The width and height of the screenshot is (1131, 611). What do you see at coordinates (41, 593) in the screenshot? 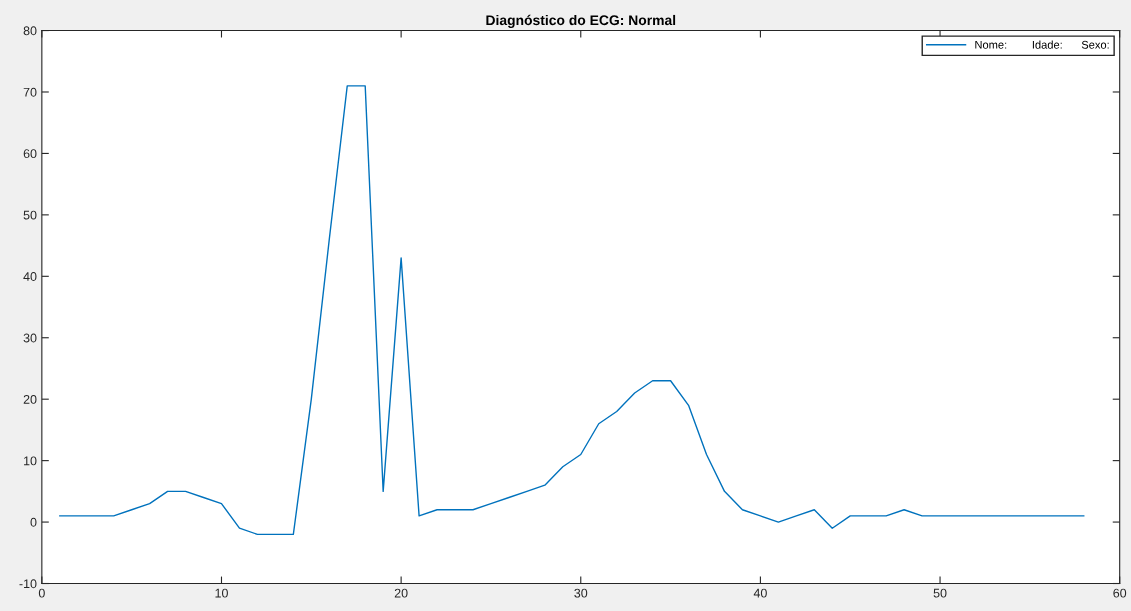
I see `x-tick-label: 0` at bounding box center [41, 593].